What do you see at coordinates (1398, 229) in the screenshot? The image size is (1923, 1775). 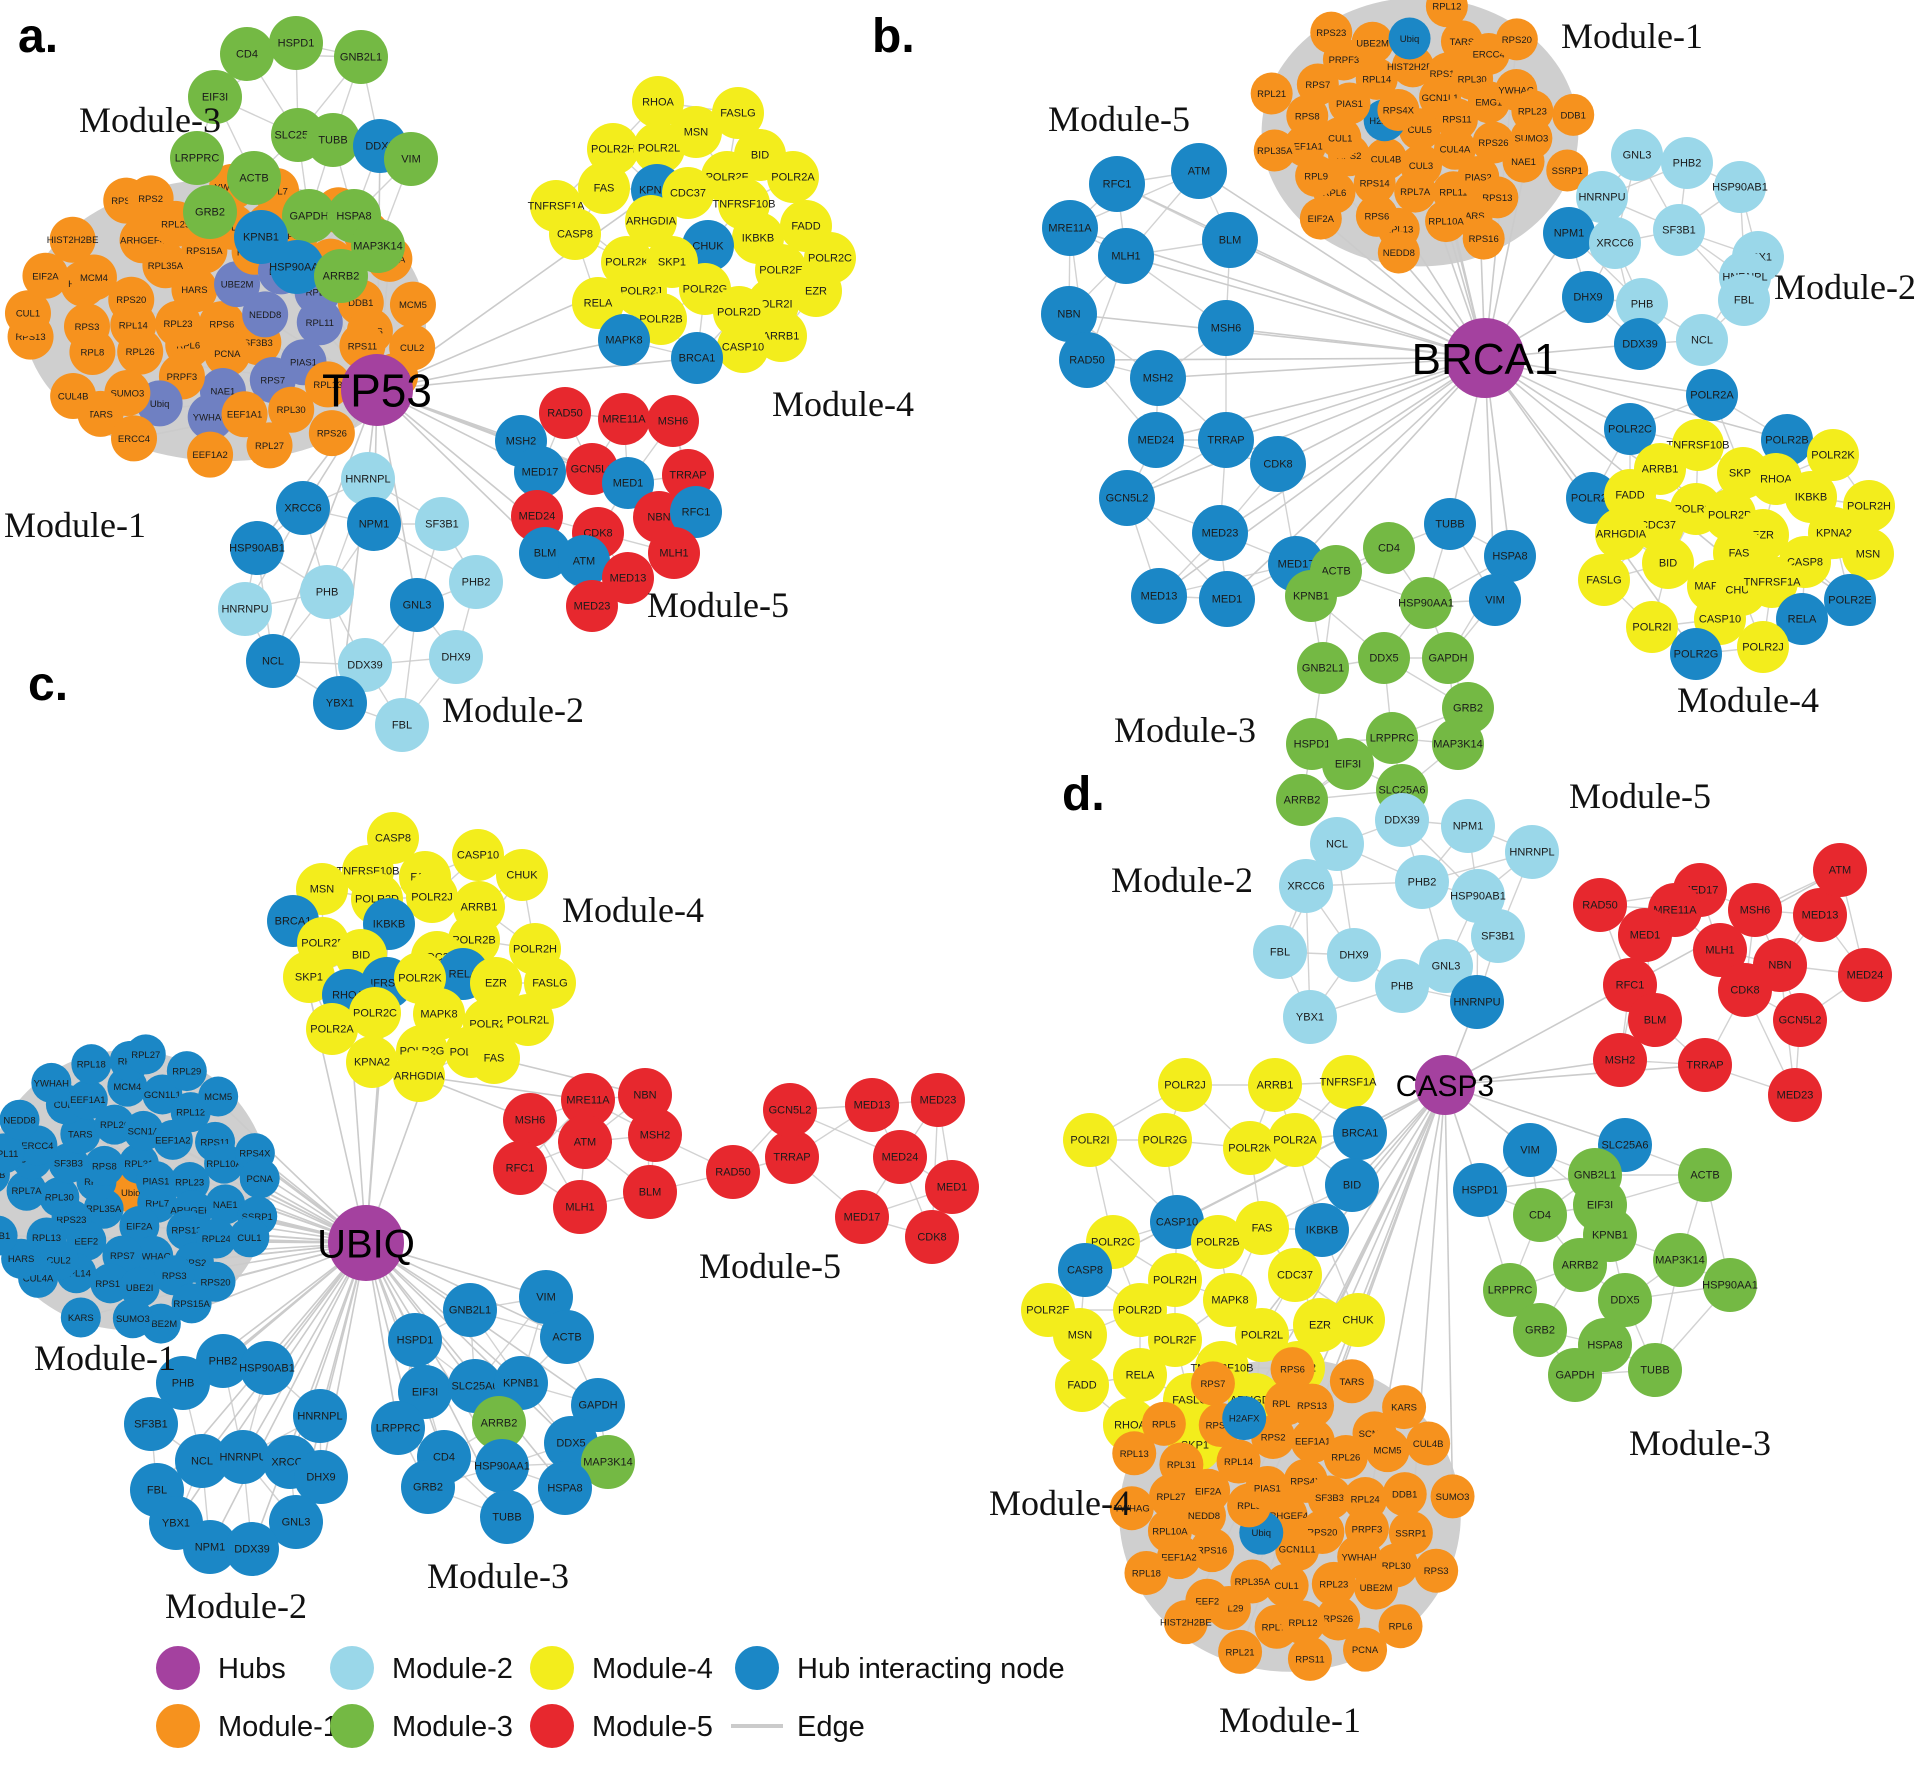 I see `node-label-RPL13: RPL13` at bounding box center [1398, 229].